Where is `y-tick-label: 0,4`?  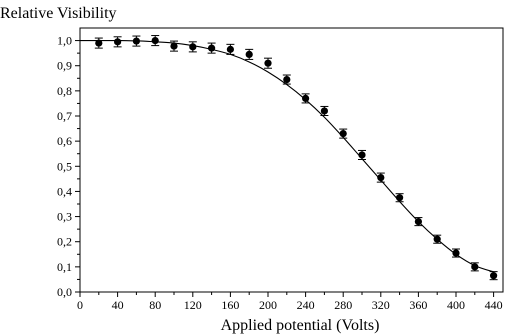 y-tick-label: 0,4 is located at coordinates (64, 191).